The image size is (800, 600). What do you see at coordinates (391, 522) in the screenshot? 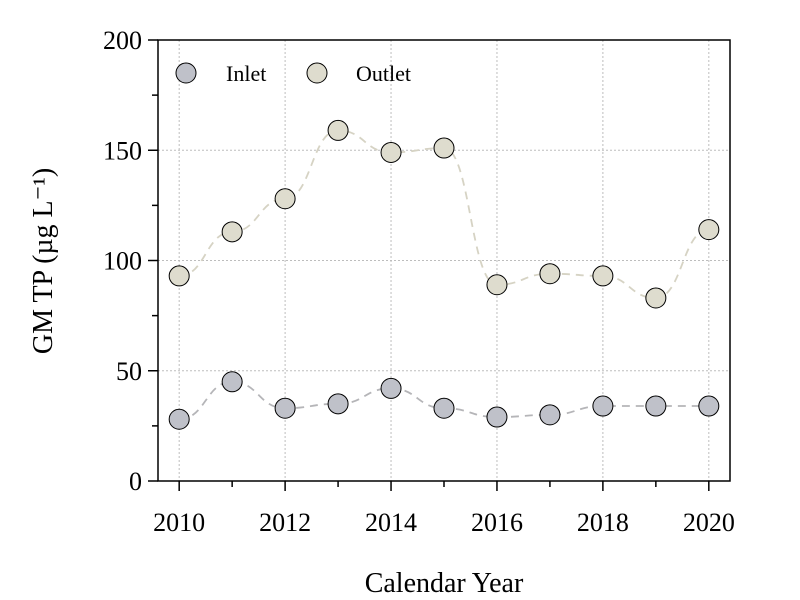
I see `x-tick-label: 2014` at bounding box center [391, 522].